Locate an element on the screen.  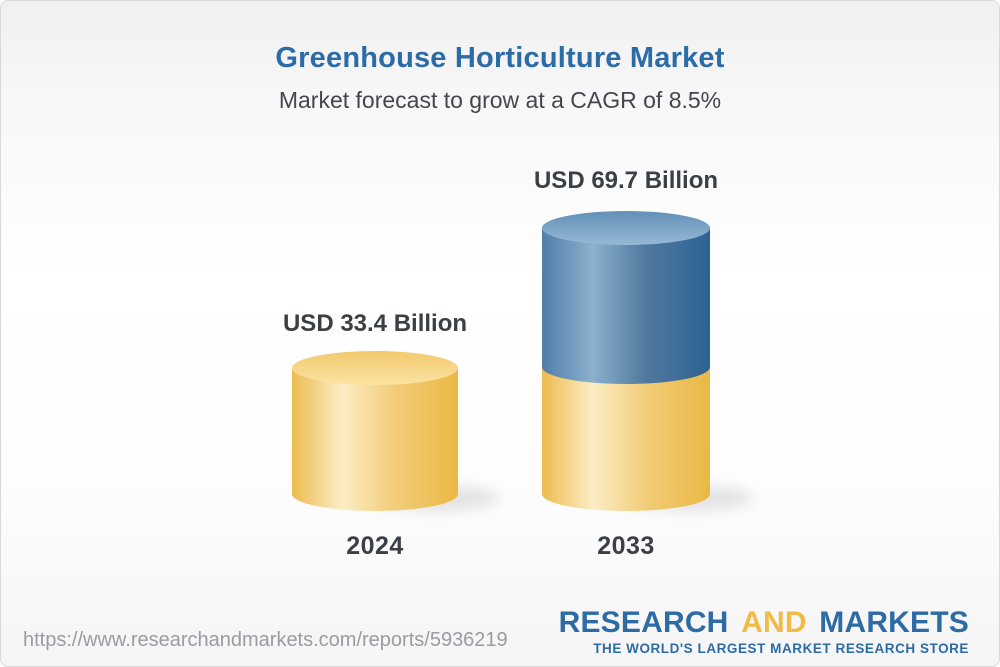
bar-2033-category-label: 2033 is located at coordinates (626, 546).